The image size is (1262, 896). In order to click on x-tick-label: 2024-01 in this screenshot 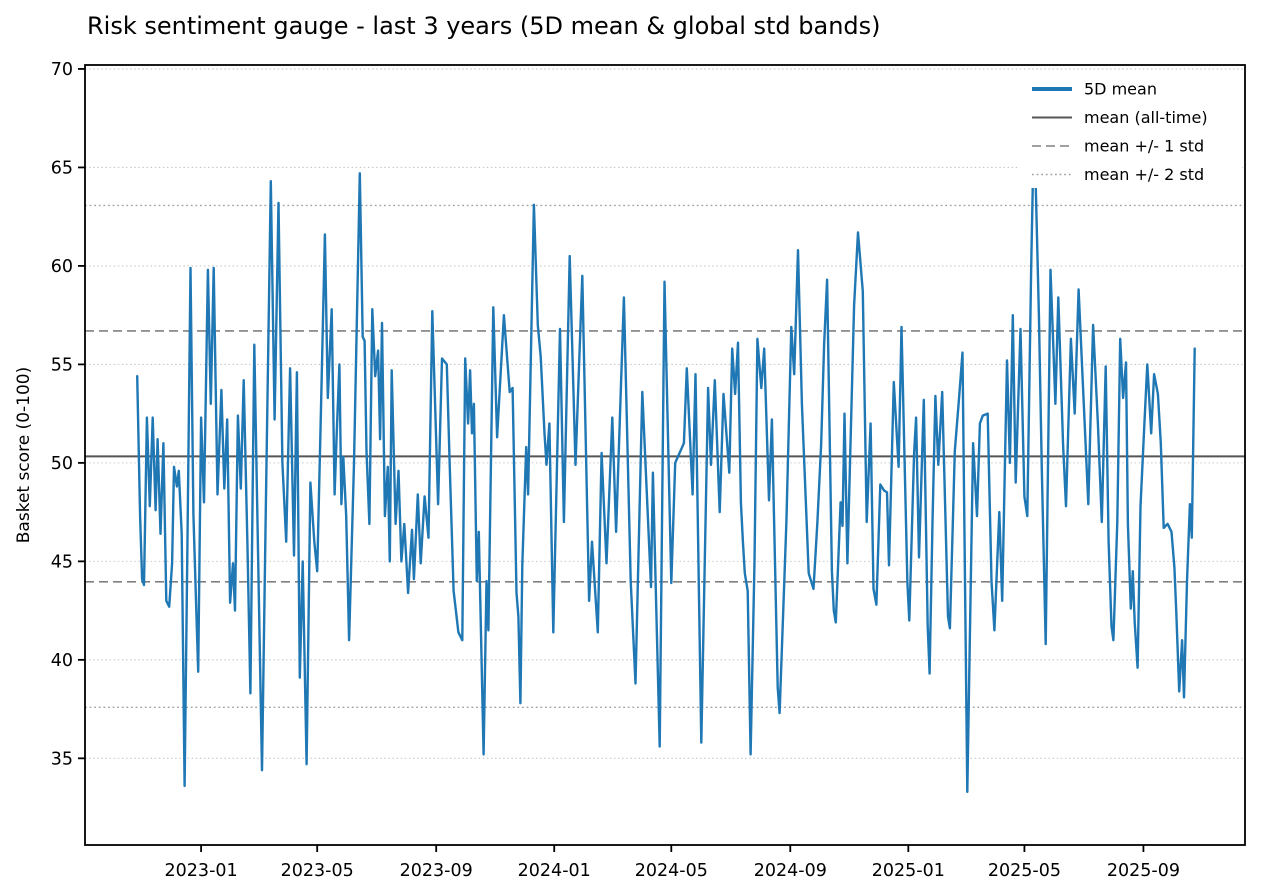, I will do `click(554, 871)`.